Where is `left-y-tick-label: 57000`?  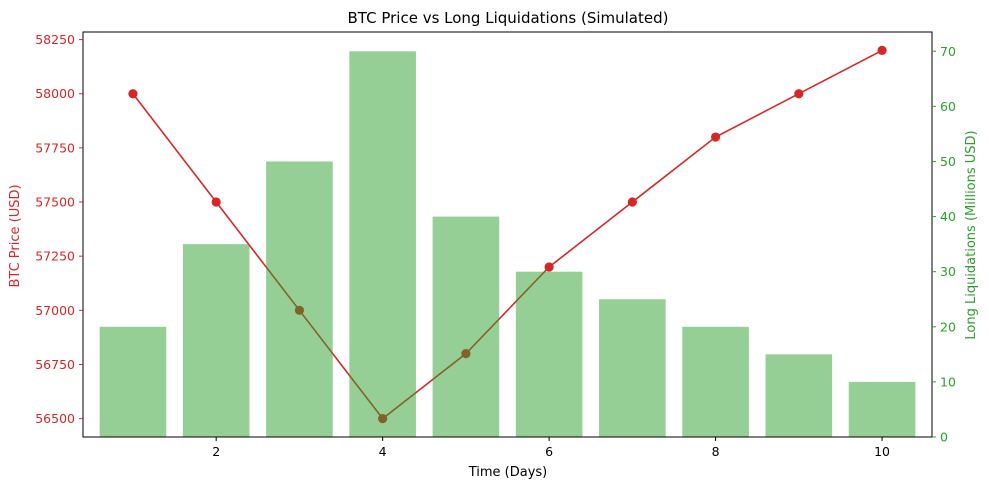 left-y-tick-label: 57000 is located at coordinates (55, 310).